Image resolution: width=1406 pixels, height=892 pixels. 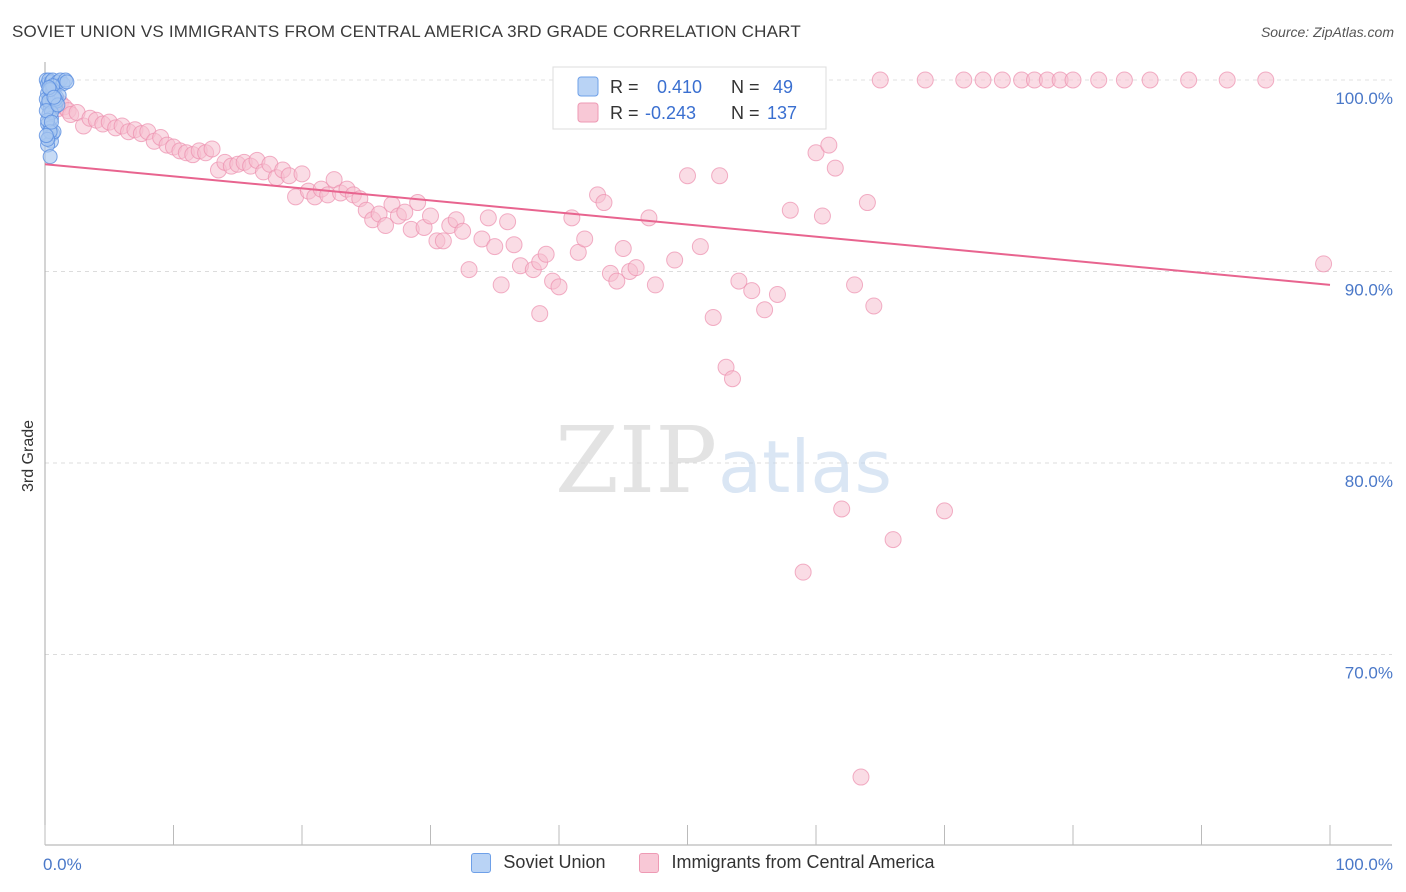 I want to click on stats-legend: R = 0.410 N = 49 R = -0.243 N = 137, so click(x=689, y=98).